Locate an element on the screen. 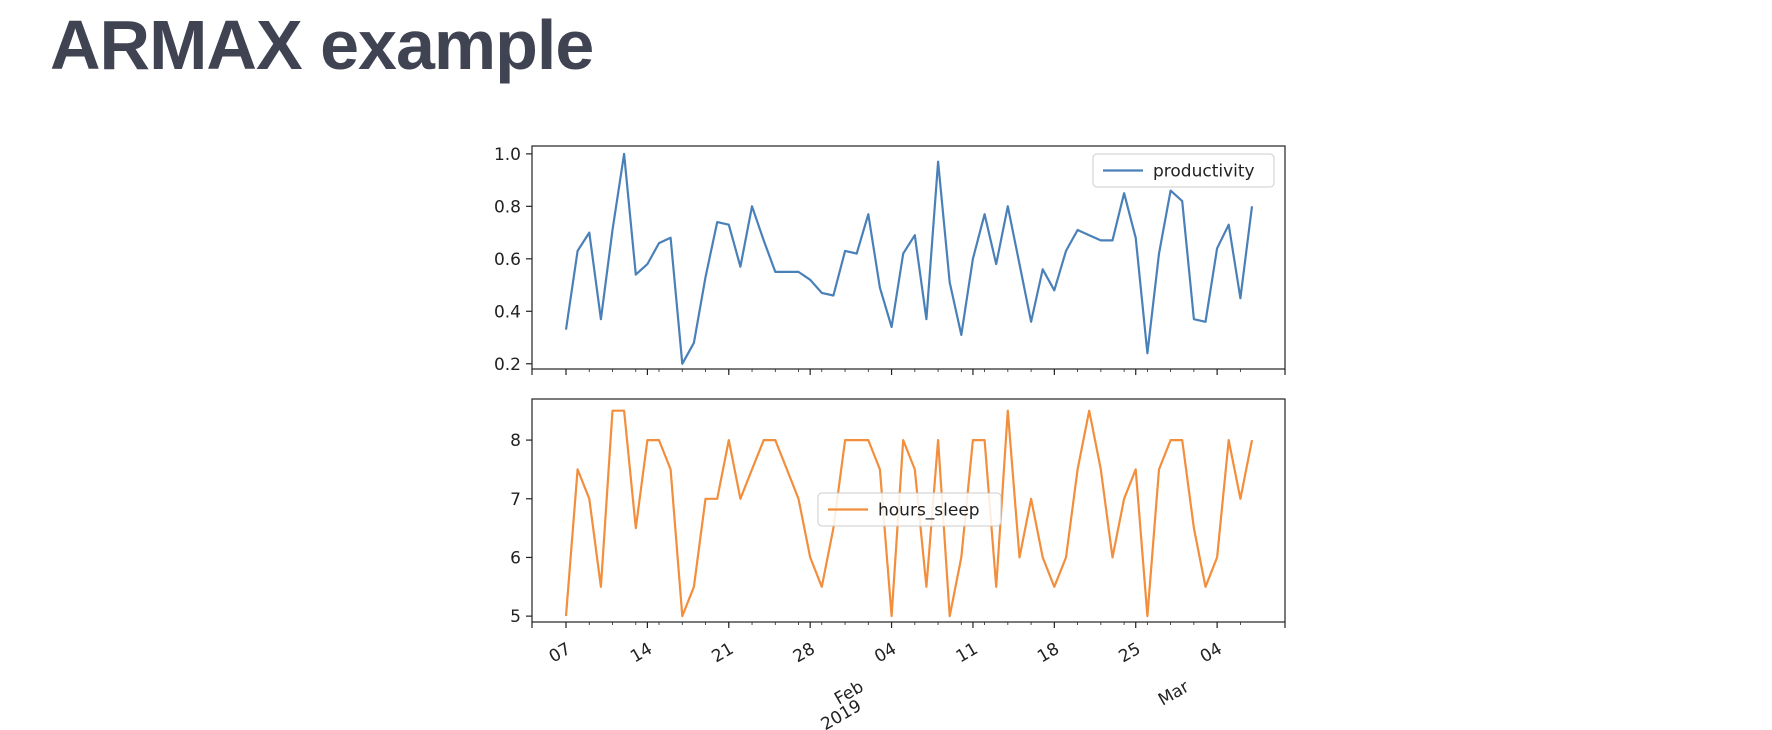 The image size is (1772, 730). y-tick-label: 0.6 is located at coordinates (507, 260).